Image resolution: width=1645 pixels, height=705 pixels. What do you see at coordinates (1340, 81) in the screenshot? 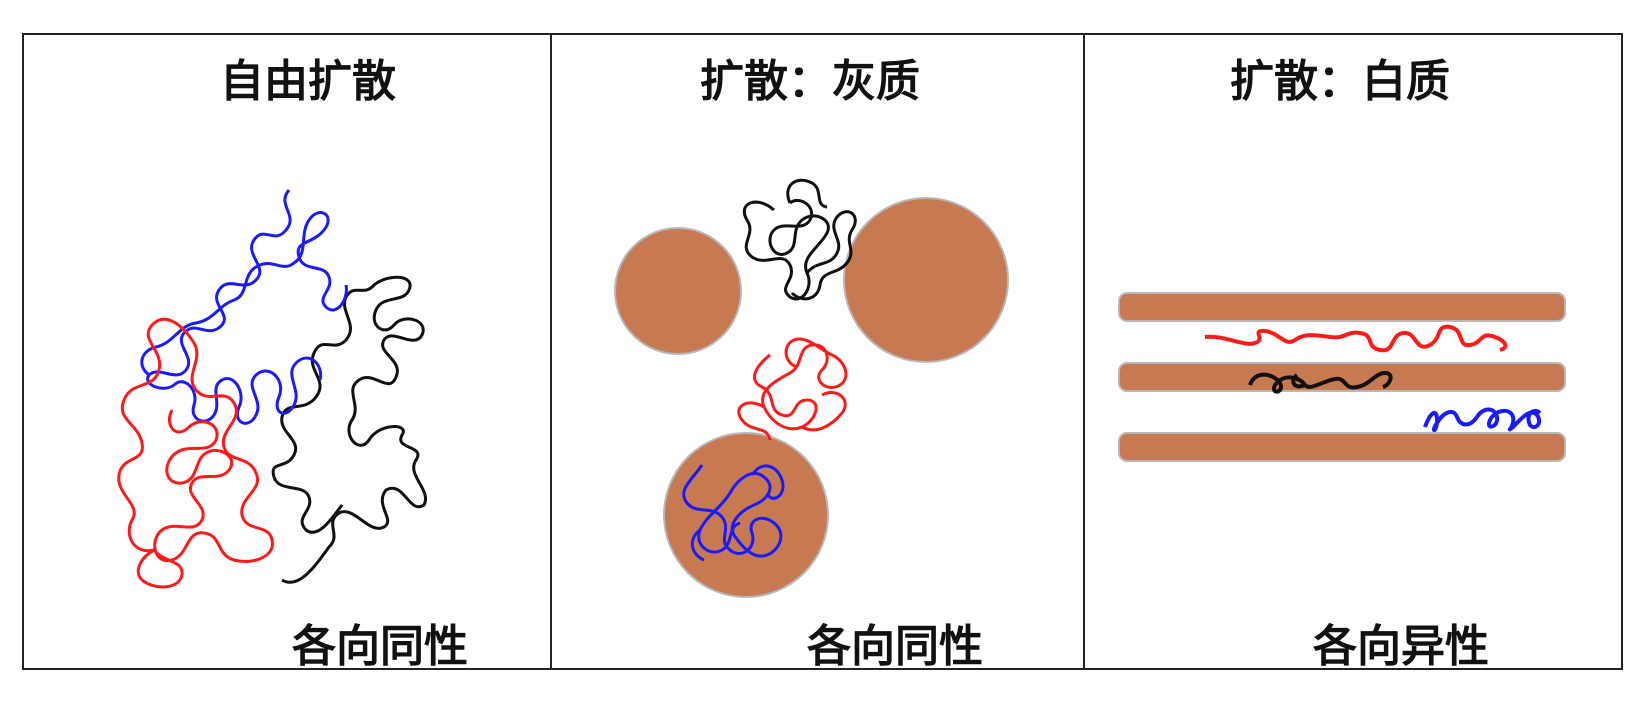
I see `panel-title: 扩散：白质` at bounding box center [1340, 81].